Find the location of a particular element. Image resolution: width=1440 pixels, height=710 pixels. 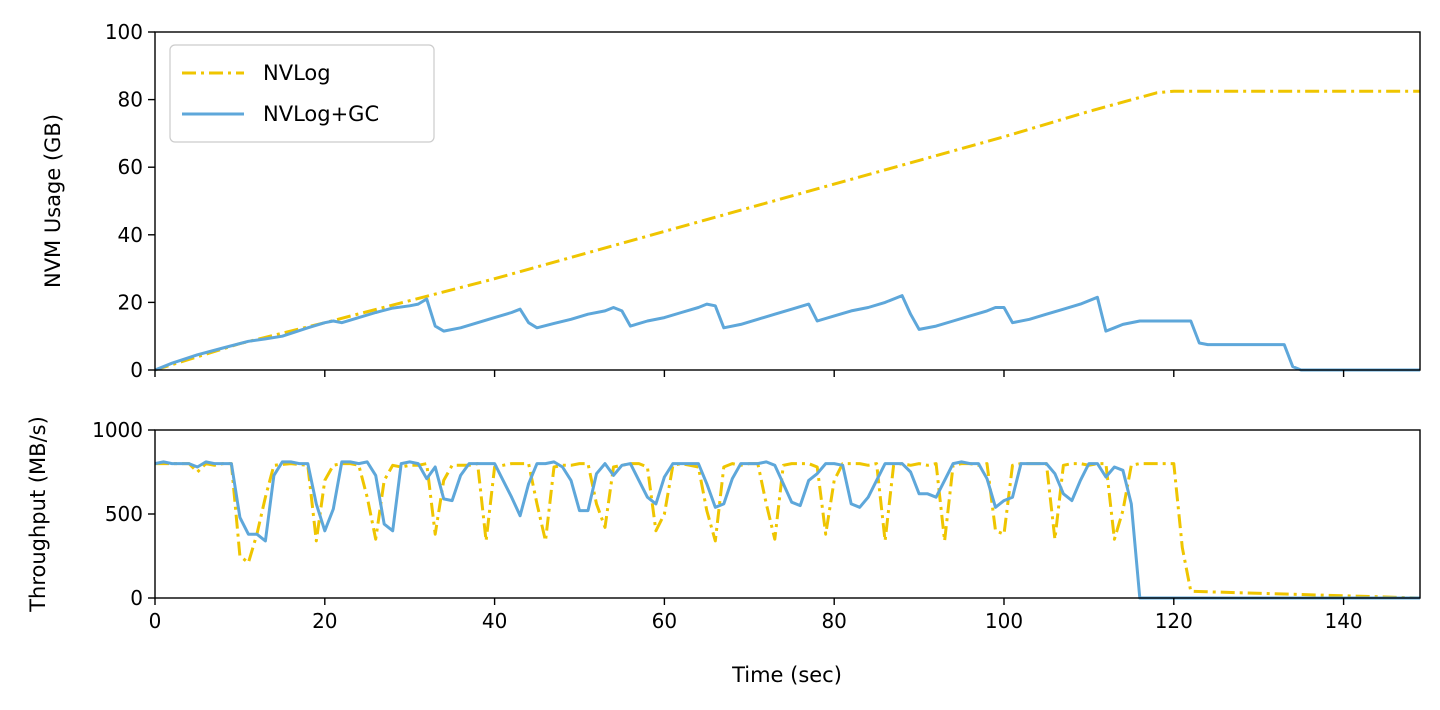

usage-series-nvlog-gc-line is located at coordinates (787, 333).